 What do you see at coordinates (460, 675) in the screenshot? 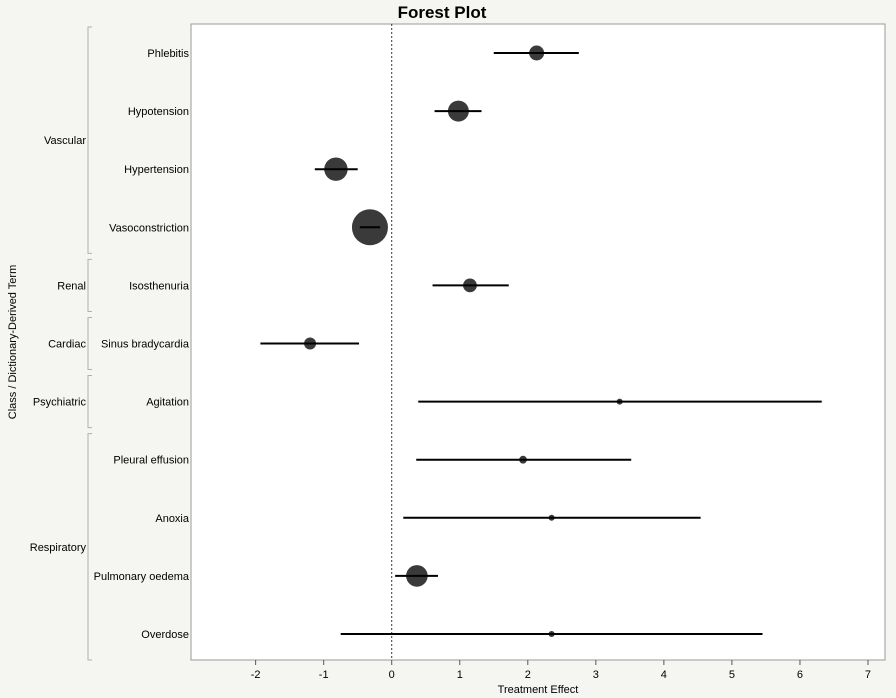
I see `x-tick-label: 1` at bounding box center [460, 675].